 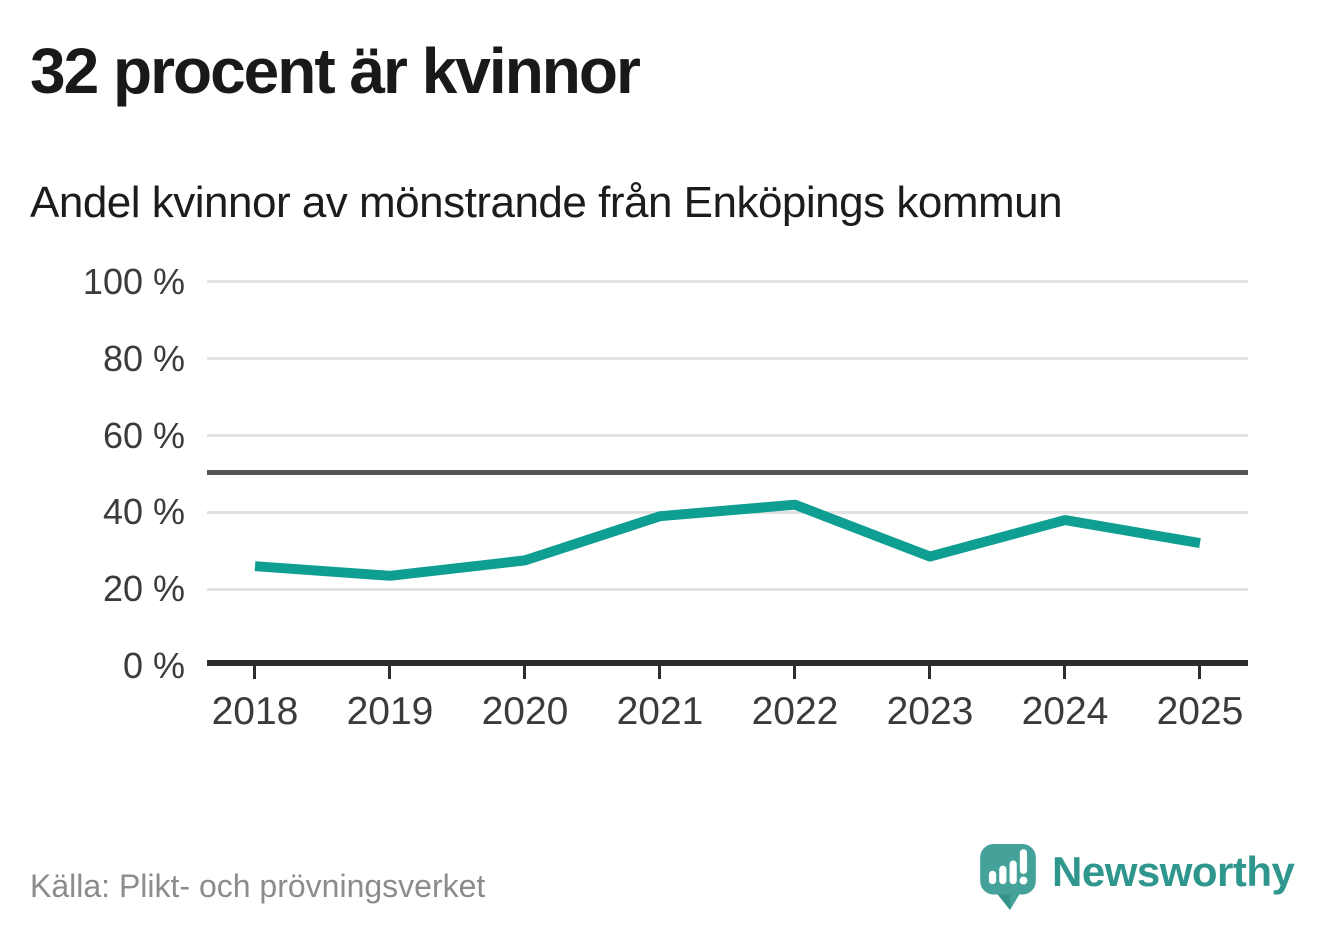 I want to click on newsworthy-logo-icon, so click(x=1008, y=877).